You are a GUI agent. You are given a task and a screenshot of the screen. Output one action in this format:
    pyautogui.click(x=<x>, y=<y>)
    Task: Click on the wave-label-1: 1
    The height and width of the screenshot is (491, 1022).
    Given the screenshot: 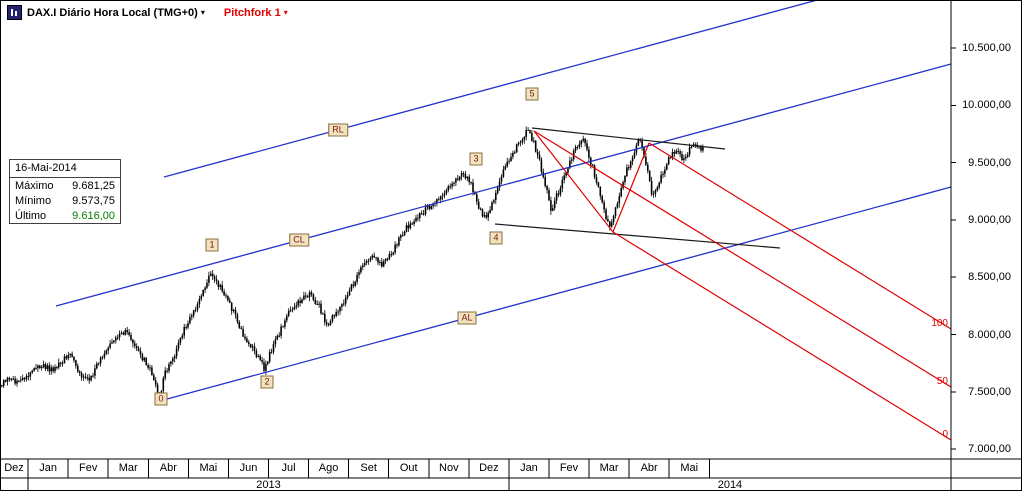 What is the action you would take?
    pyautogui.click(x=212, y=245)
    